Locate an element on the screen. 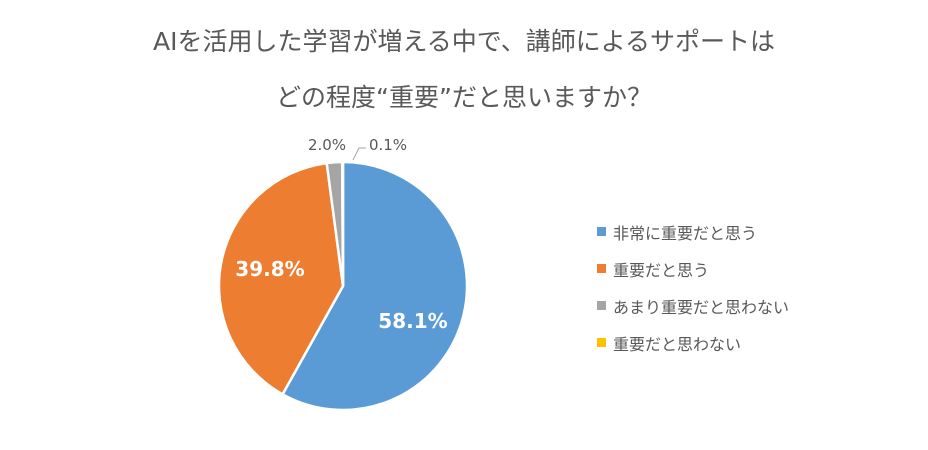  chart-title-line-1: AIを活用した学習が増える中で、講師によるサポートは is located at coordinates (464, 41).